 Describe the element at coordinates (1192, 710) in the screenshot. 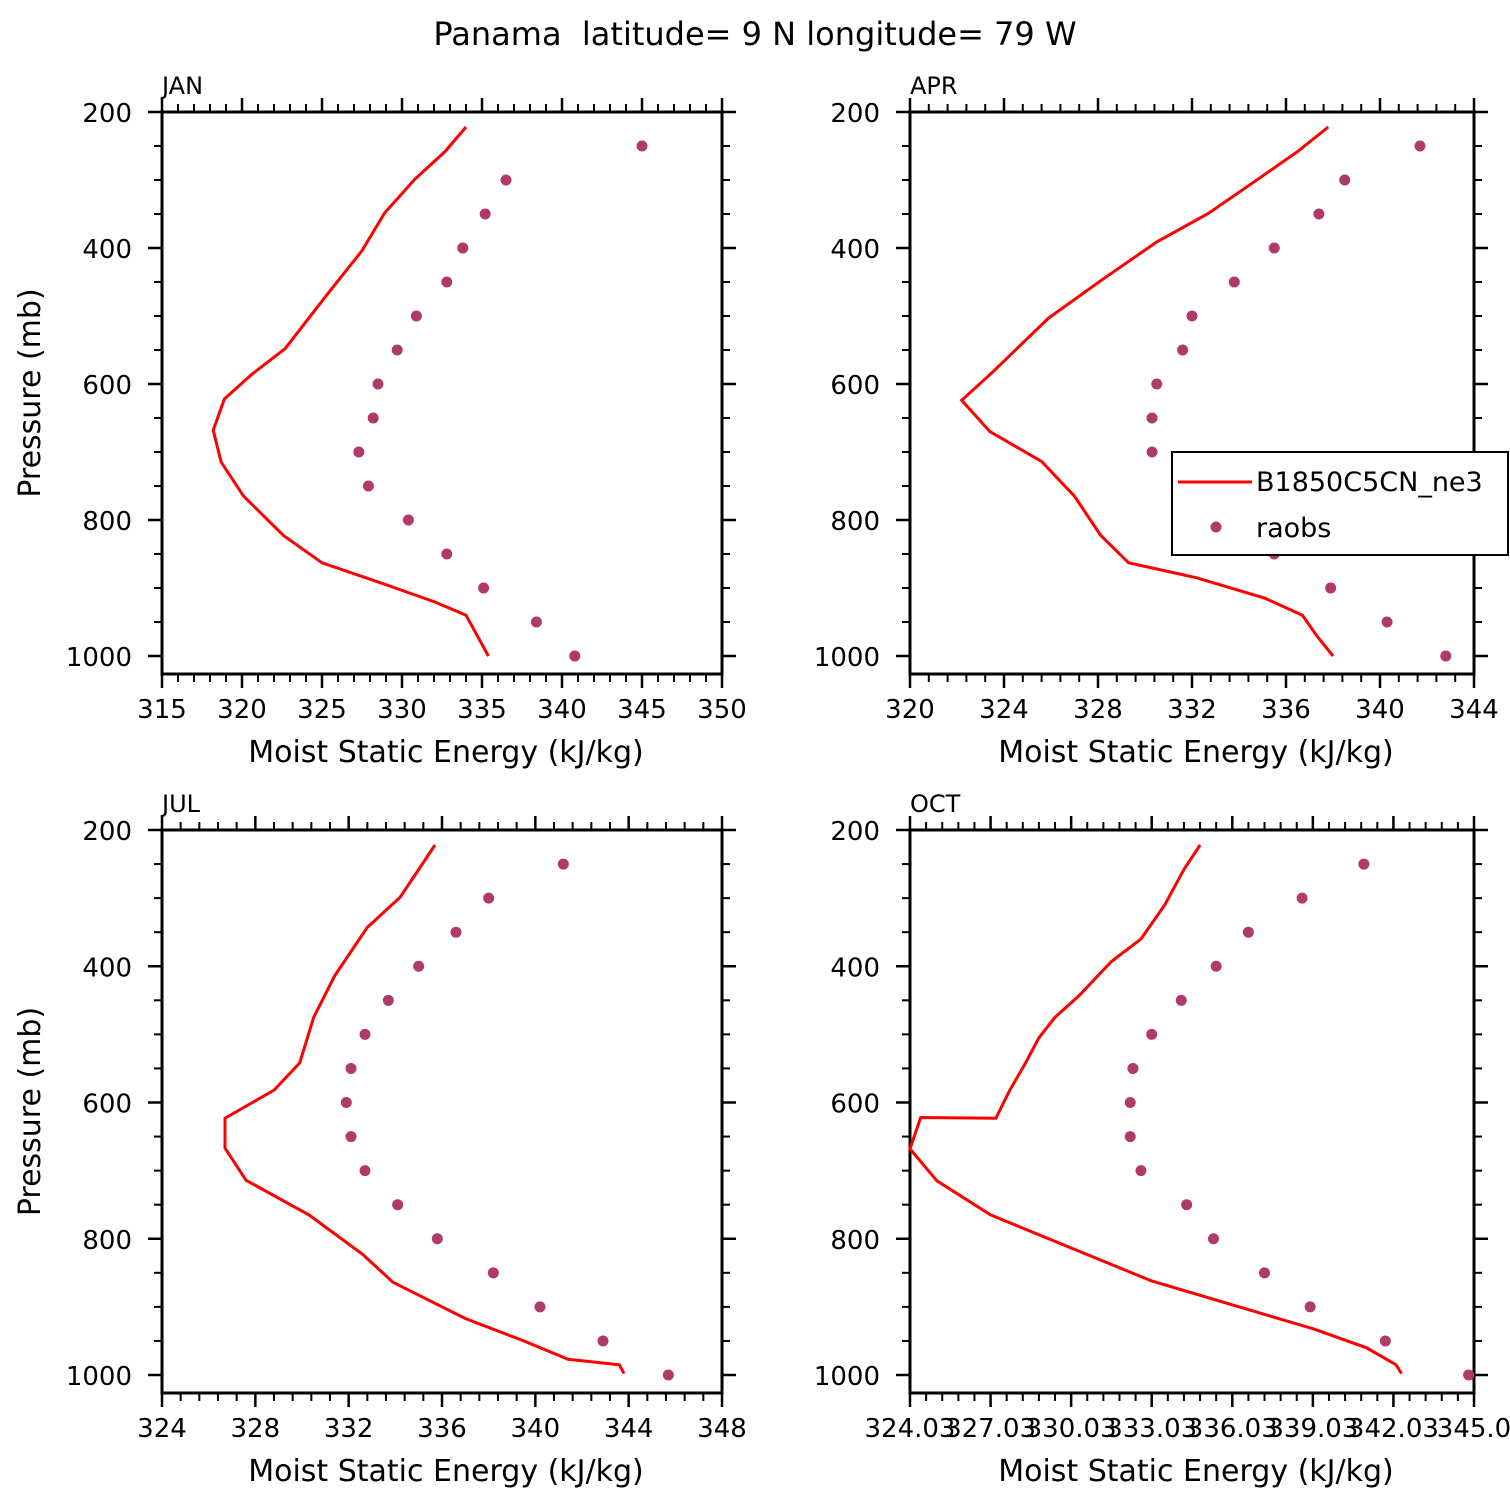

I see `x-tick-label: 332` at that location.